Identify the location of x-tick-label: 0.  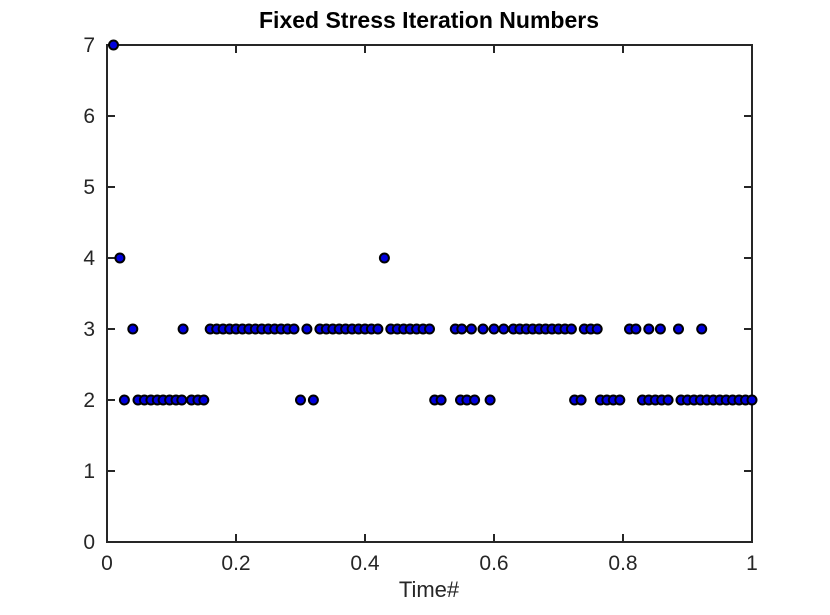
(107, 563).